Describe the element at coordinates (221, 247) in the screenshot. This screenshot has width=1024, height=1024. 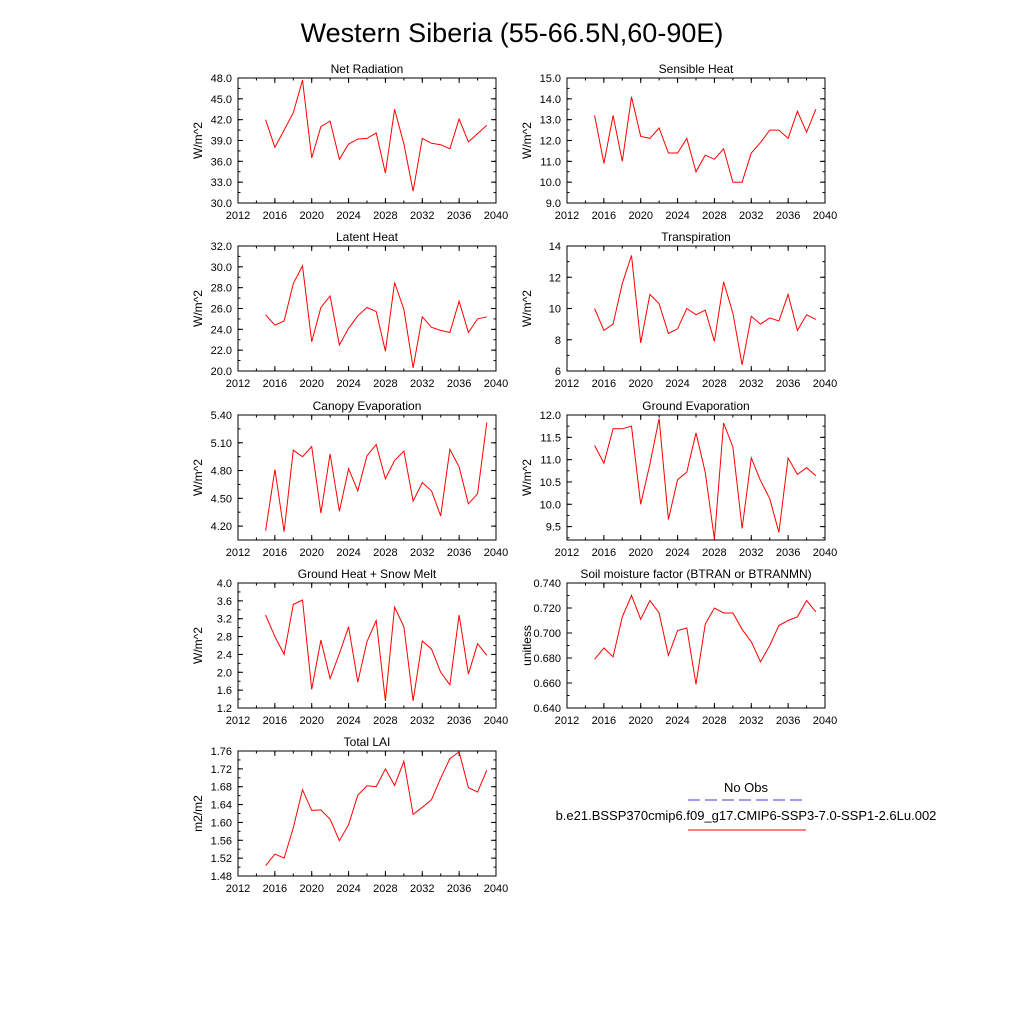
I see `y-tick-label: 32.0` at that location.